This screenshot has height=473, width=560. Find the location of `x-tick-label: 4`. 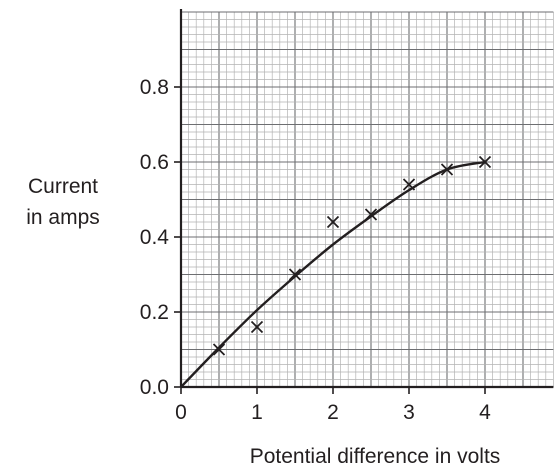

x-tick-label: 4 is located at coordinates (485, 412).